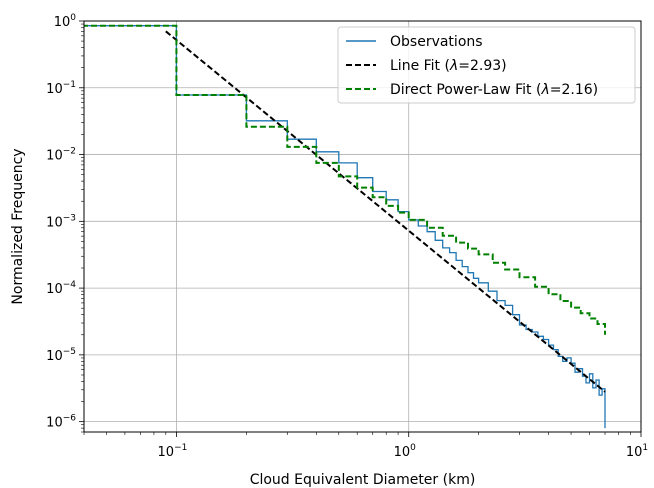 This screenshot has height=488, width=654. What do you see at coordinates (405, 451) in the screenshot?
I see `x-tick-label: 10⁰` at bounding box center [405, 451].